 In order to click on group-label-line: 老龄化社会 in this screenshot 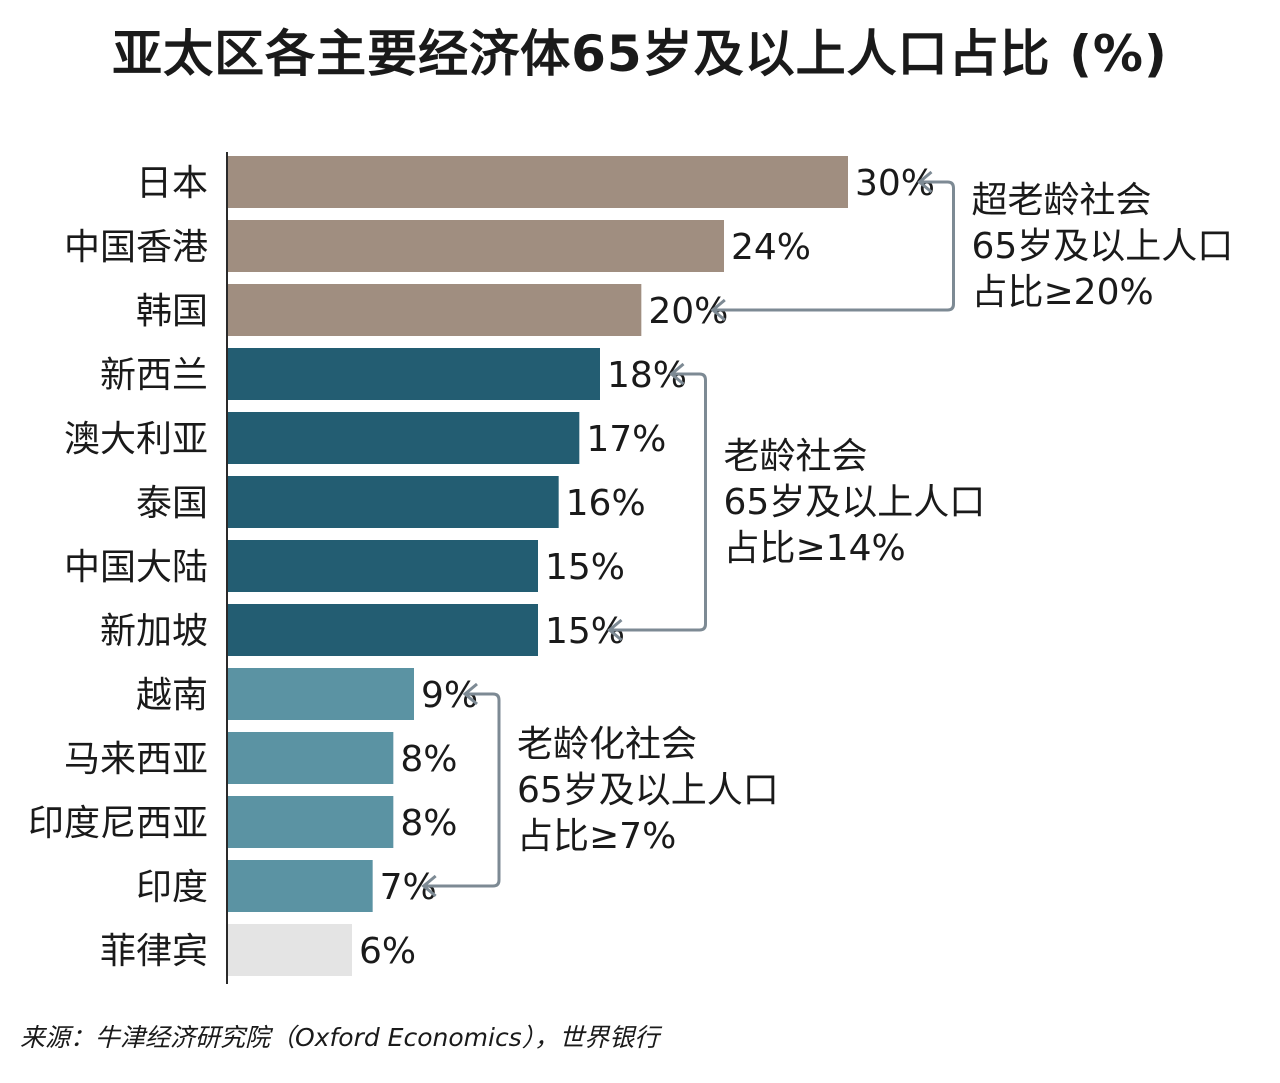, I will do `click(607, 744)`.